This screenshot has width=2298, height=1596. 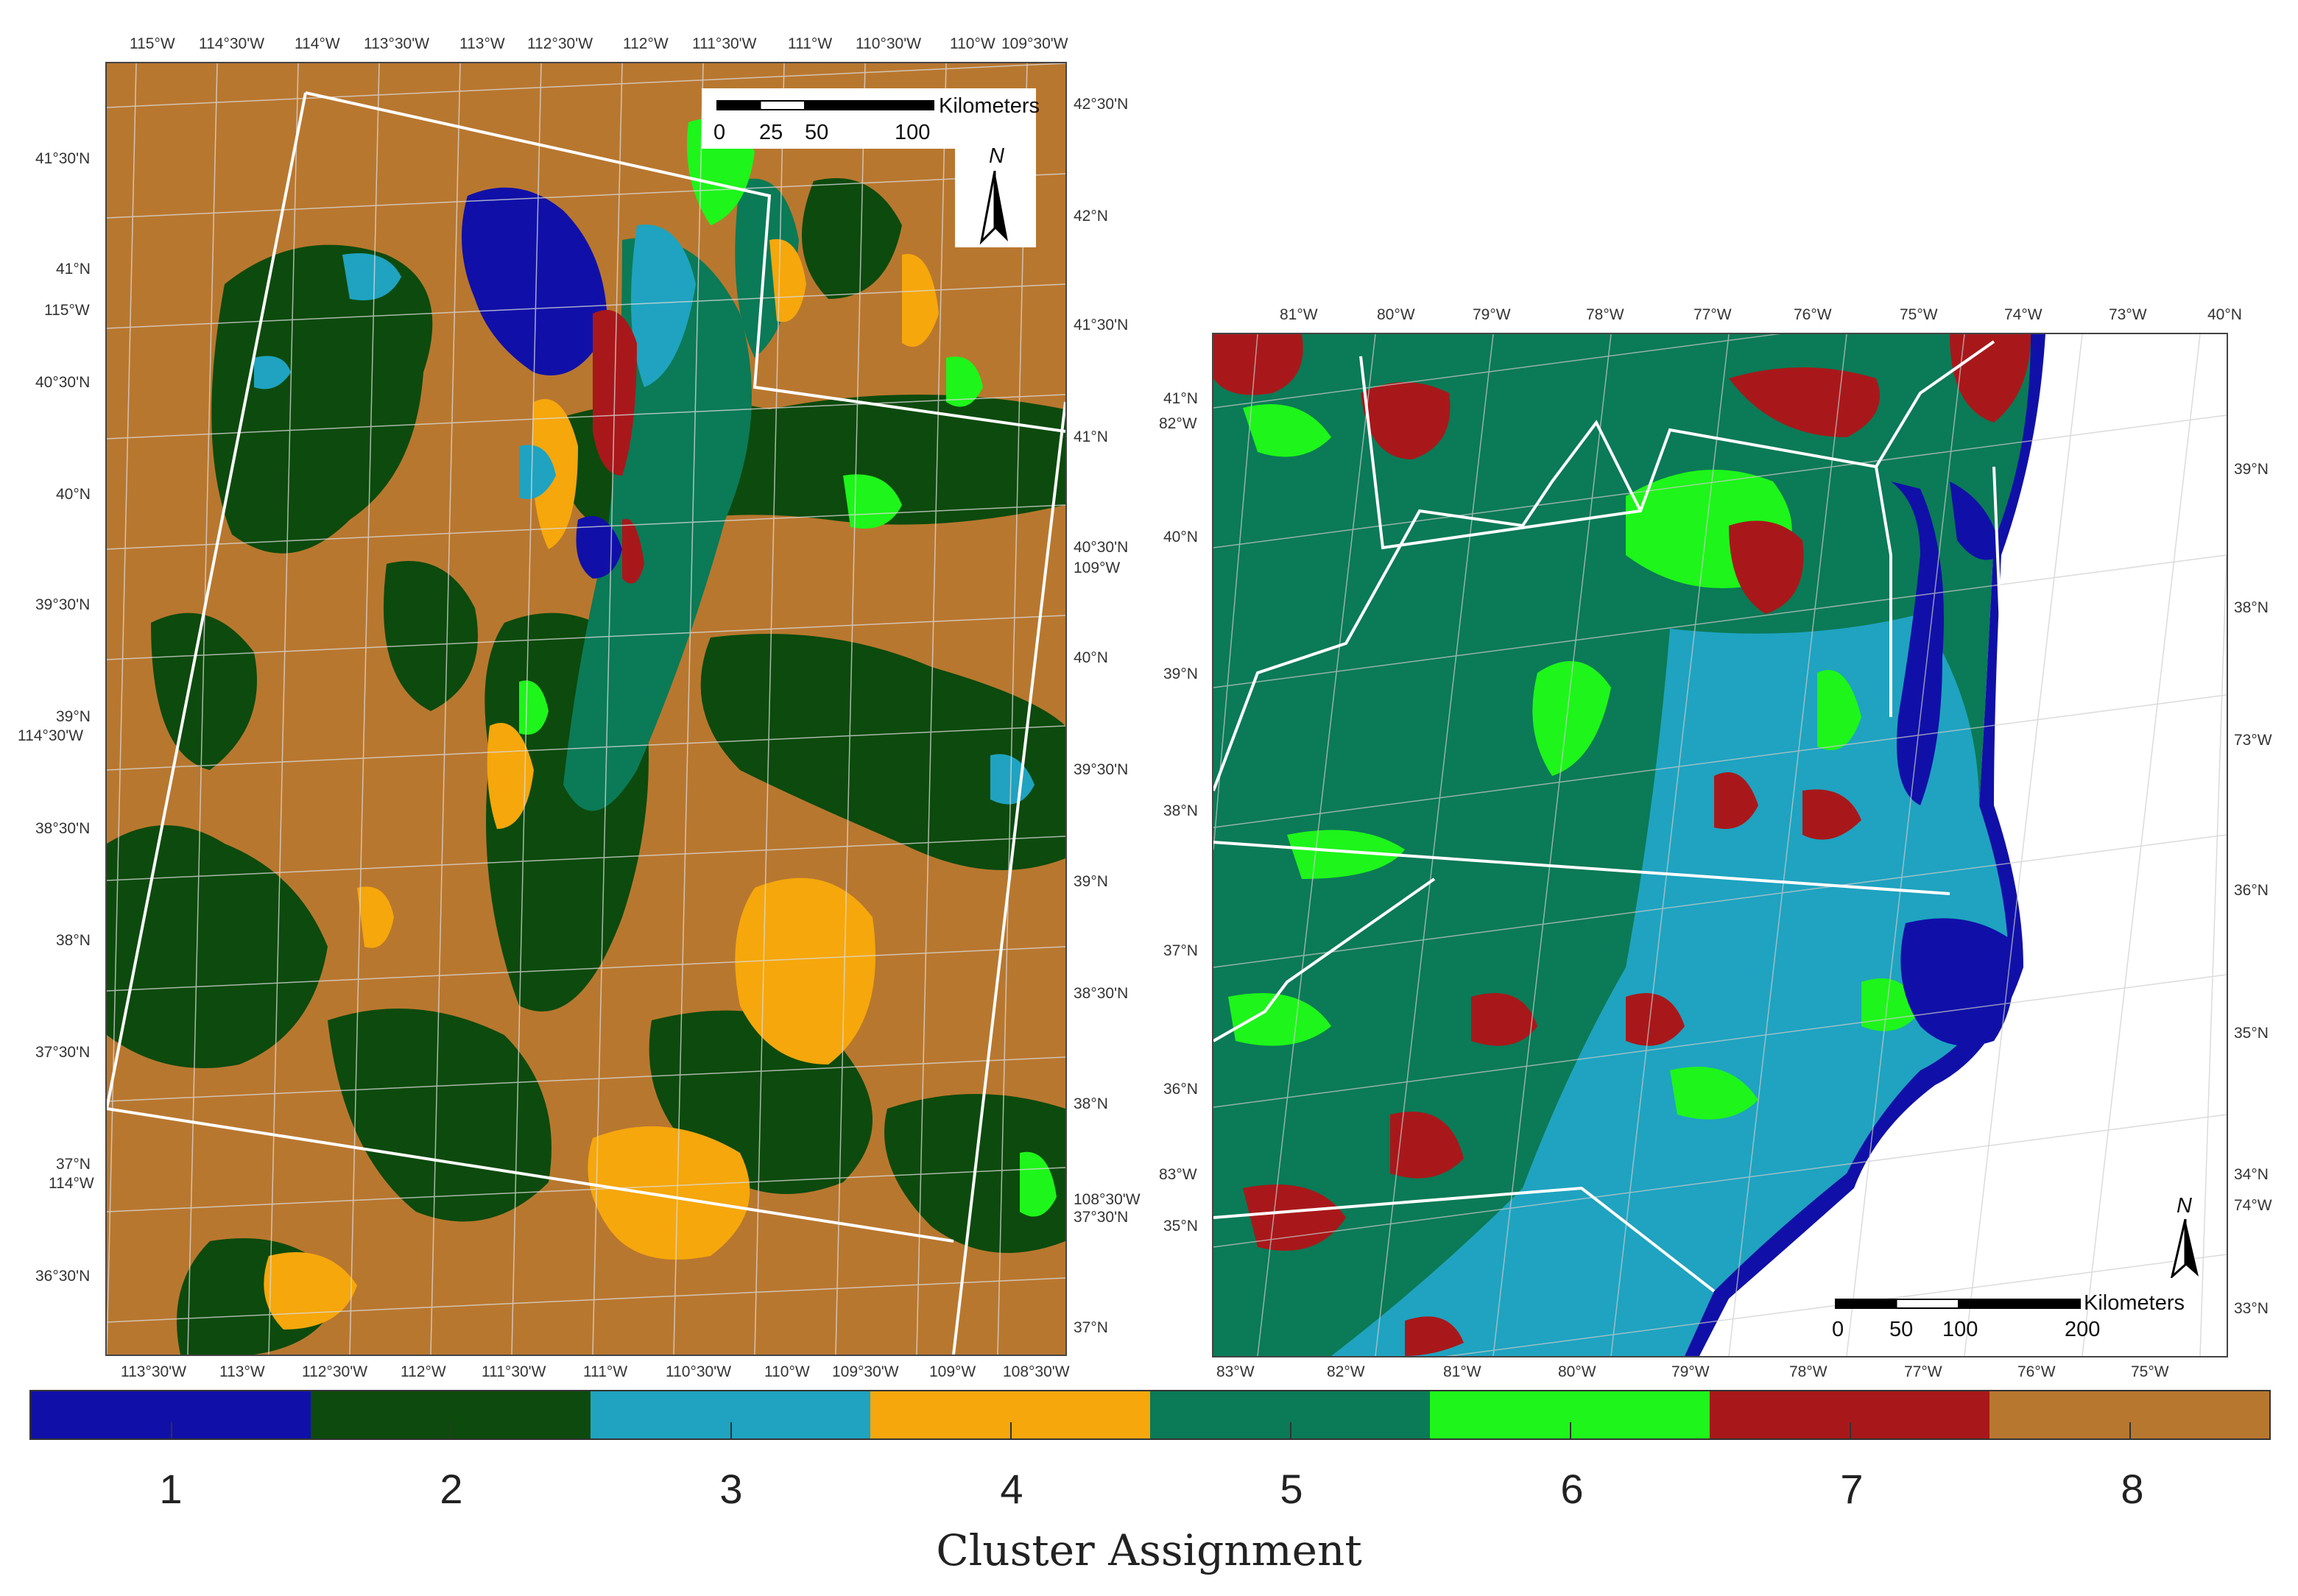 I want to click on lon-label: 114°30'W, so click(x=51, y=735).